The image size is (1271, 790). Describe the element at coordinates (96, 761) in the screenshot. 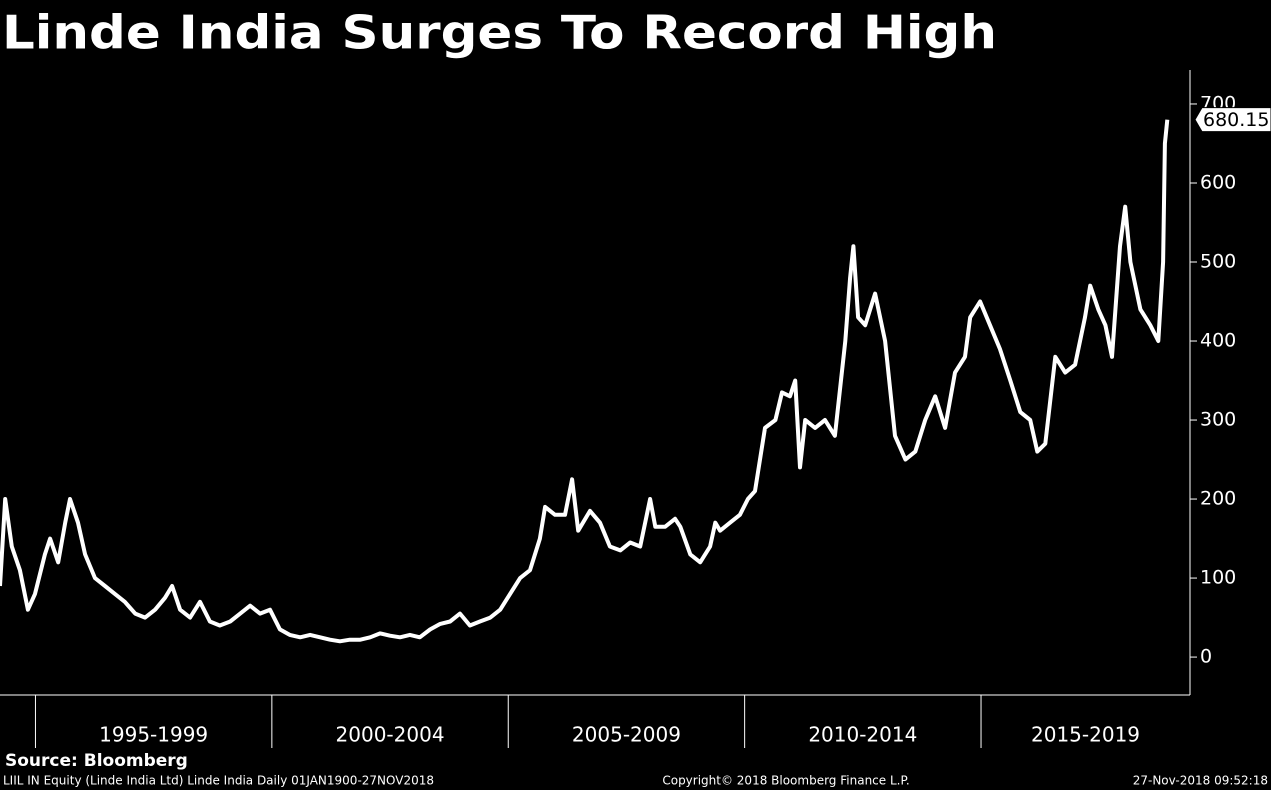

I see `source: Source: Bloomberg` at that location.